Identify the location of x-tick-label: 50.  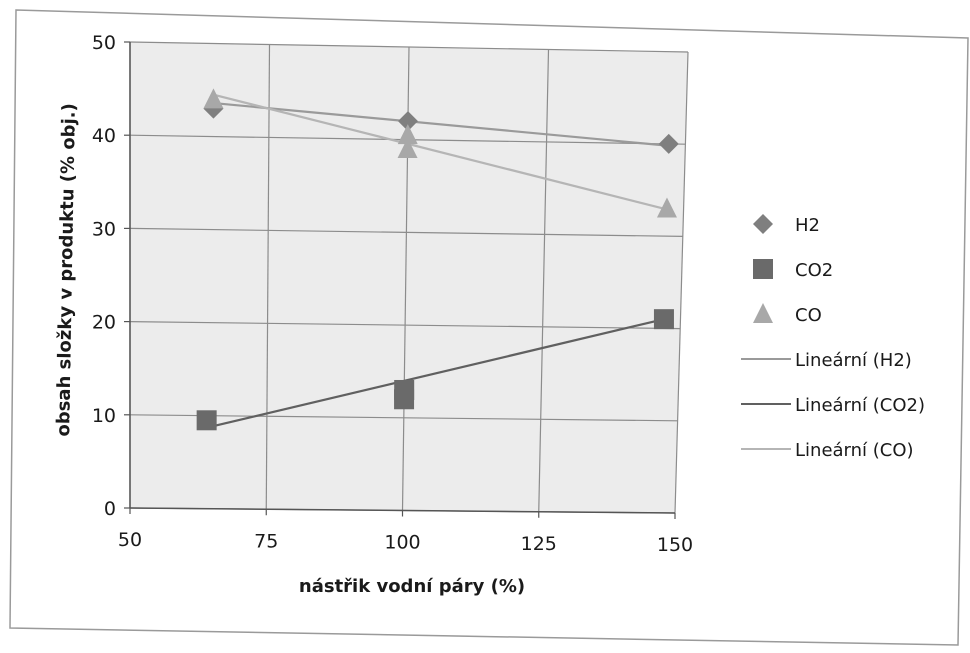
(130, 540).